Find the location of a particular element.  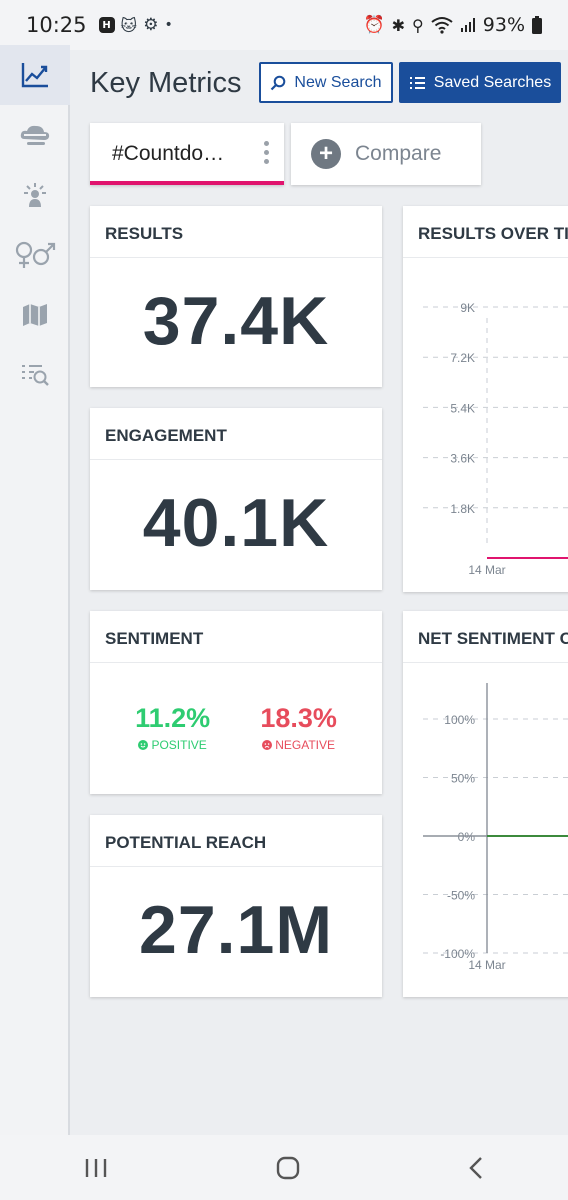

plus-icon: + is located at coordinates (326, 154).